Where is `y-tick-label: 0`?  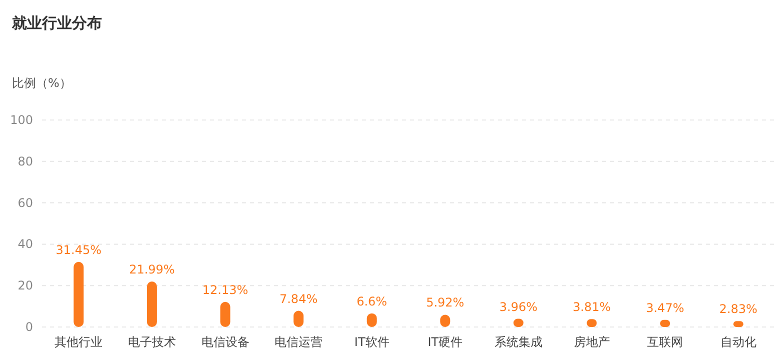 y-tick-label: 0 is located at coordinates (29, 327).